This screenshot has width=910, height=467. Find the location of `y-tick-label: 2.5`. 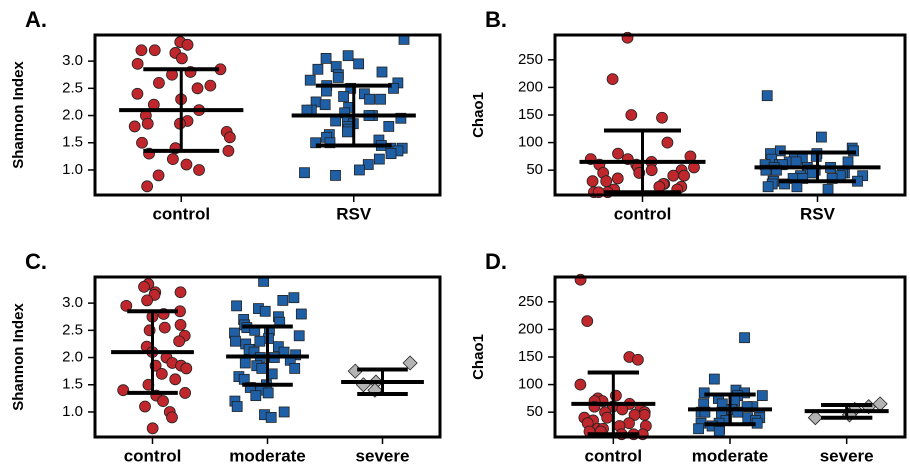

y-tick-label: 2.5 is located at coordinates (72, 87).